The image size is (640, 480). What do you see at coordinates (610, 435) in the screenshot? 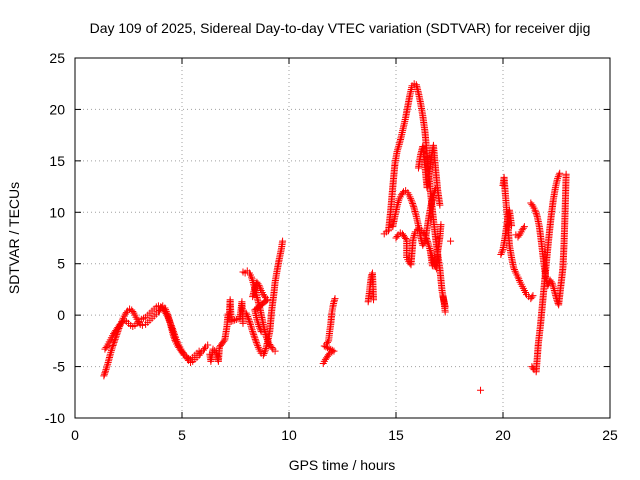
I see `x-tick-label: 25` at bounding box center [610, 435].